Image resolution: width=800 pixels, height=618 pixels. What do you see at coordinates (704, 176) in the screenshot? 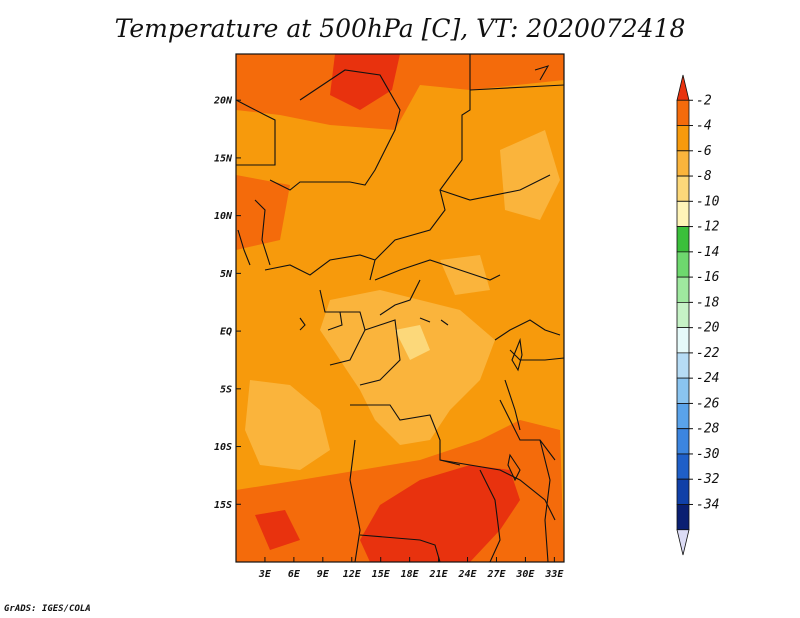
I see `colorbar-label: -8` at bounding box center [704, 176].